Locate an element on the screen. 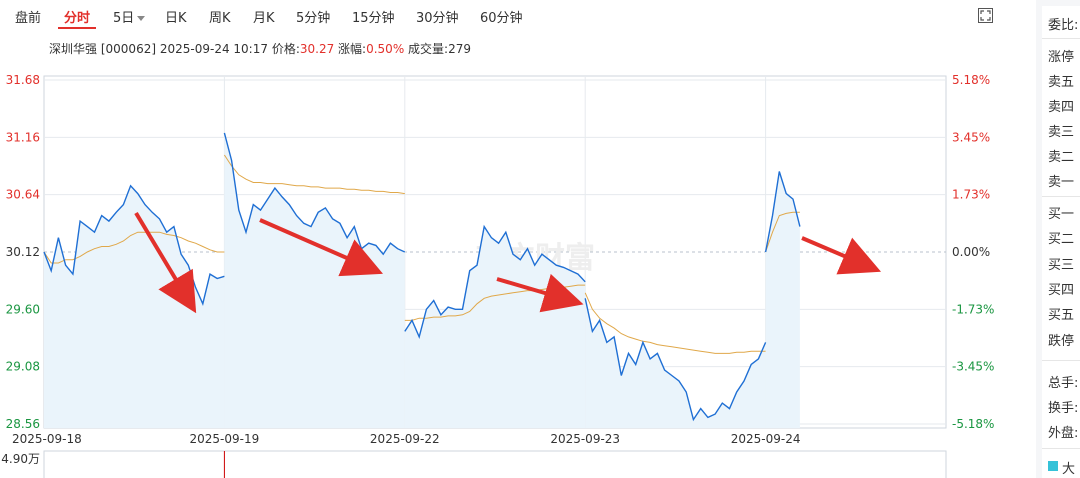 Image resolution: width=1080 pixels, height=478 pixels. ask-5-label: 卖五 is located at coordinates (1061, 82).